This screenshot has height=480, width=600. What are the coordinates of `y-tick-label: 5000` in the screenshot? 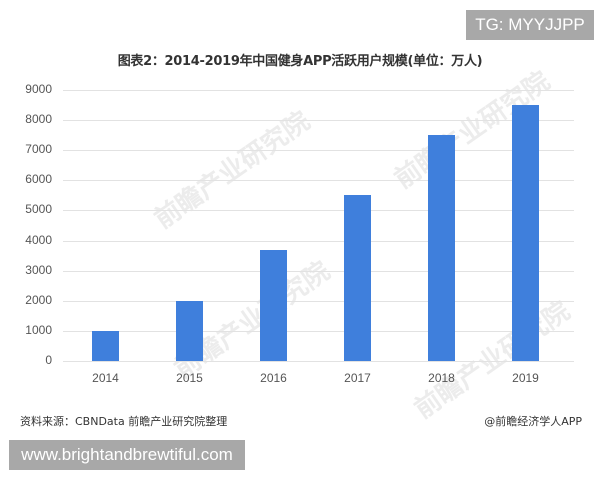 It's located at (38, 209).